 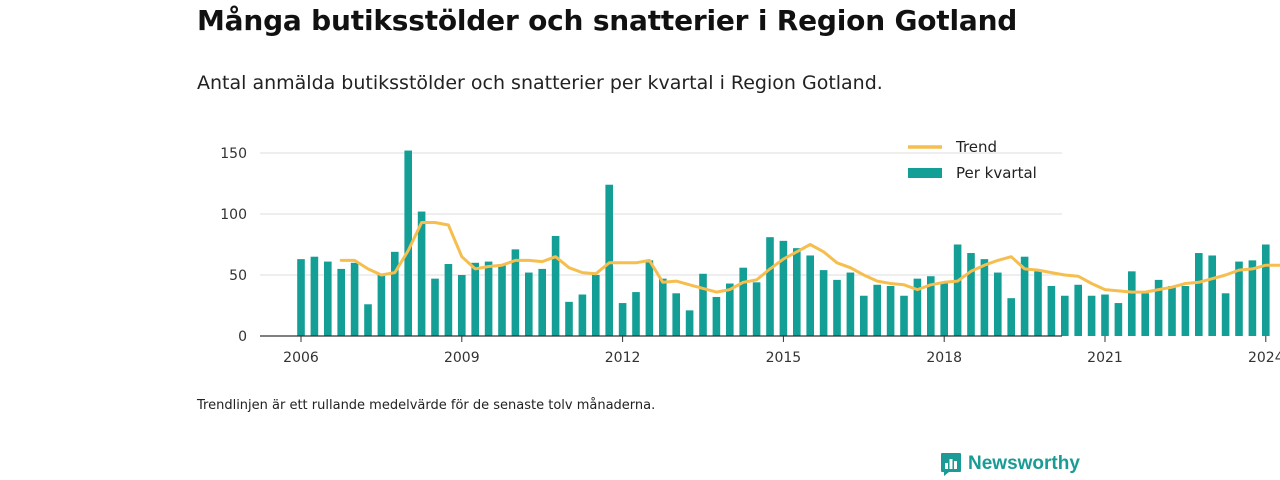 I want to click on x-tick-label: 2021, so click(x=1105, y=358).